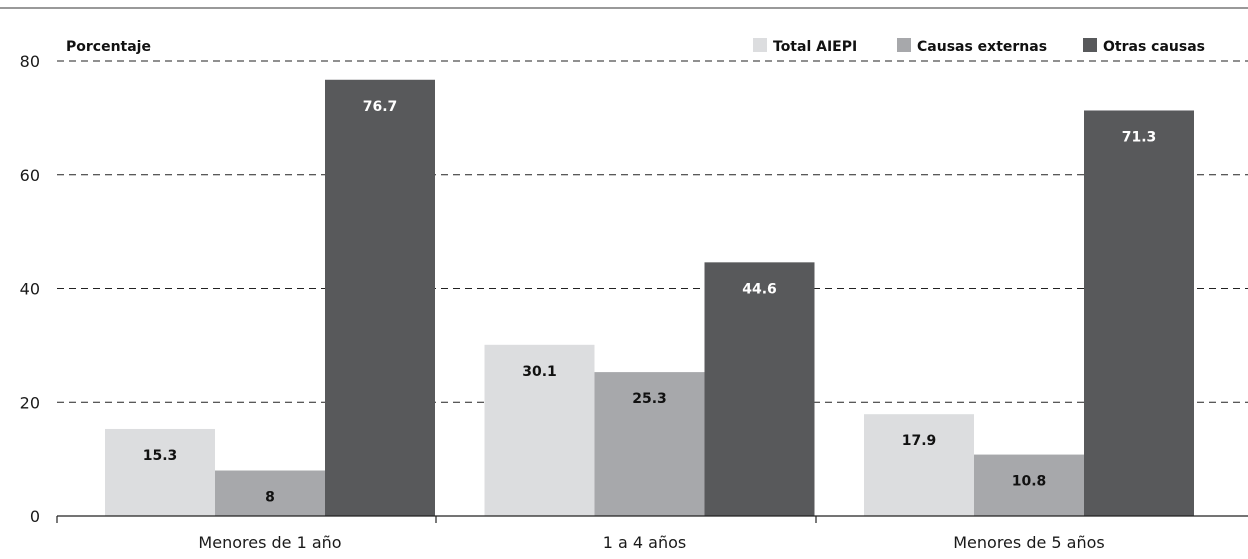 This screenshot has width=1248, height=559. What do you see at coordinates (35, 516) in the screenshot?
I see `y-tick-label: 0` at bounding box center [35, 516].